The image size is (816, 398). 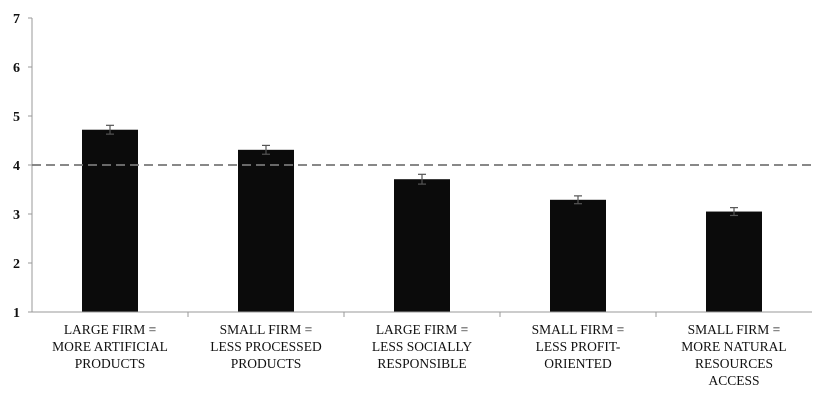 I want to click on category-label-line: MORE NATURAL, so click(x=733, y=346).